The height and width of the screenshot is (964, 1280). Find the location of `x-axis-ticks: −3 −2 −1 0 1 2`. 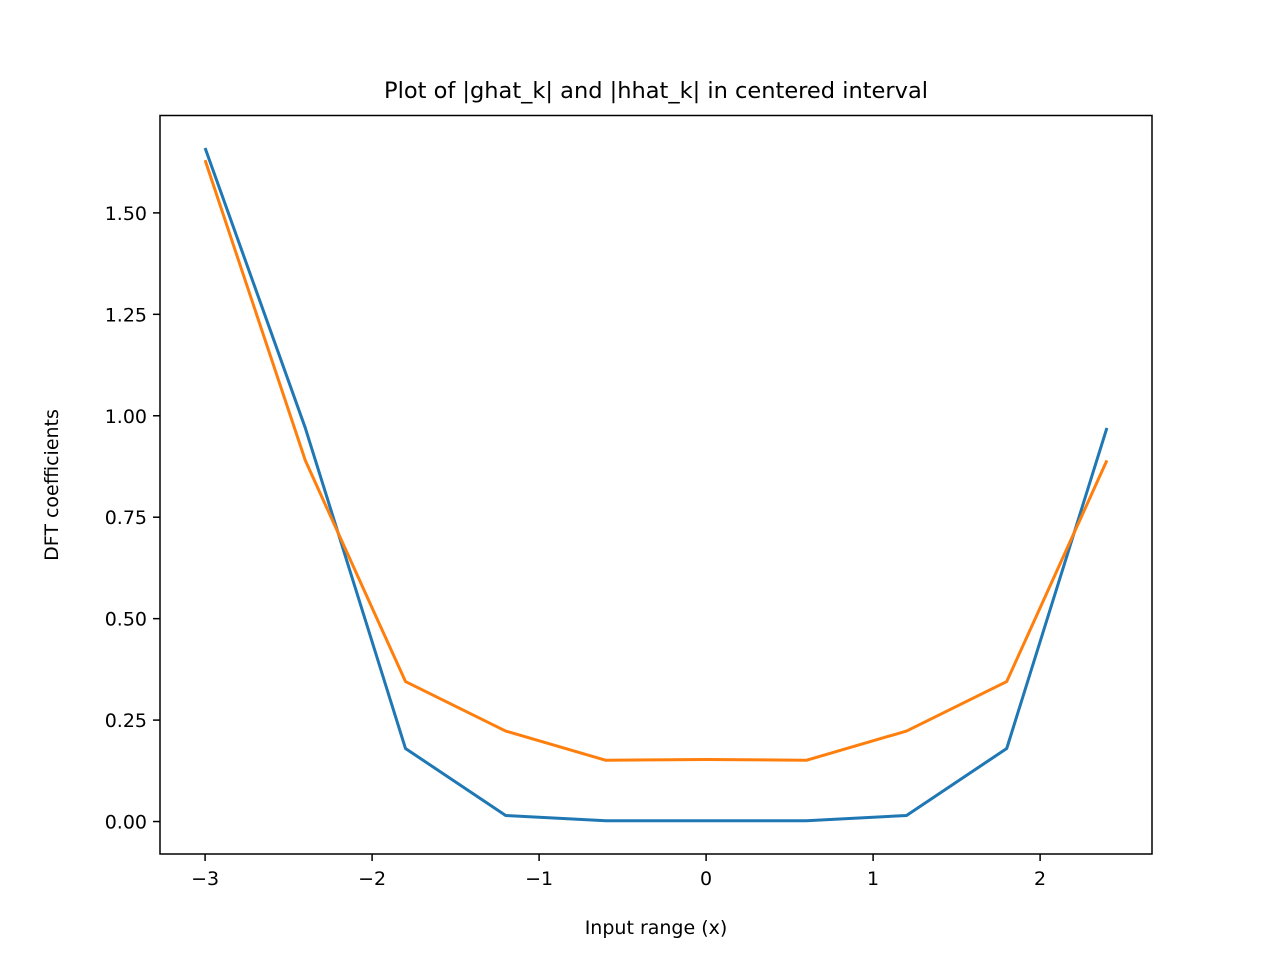

x-axis-ticks: −3 −2 −1 0 1 2 is located at coordinates (618, 872).